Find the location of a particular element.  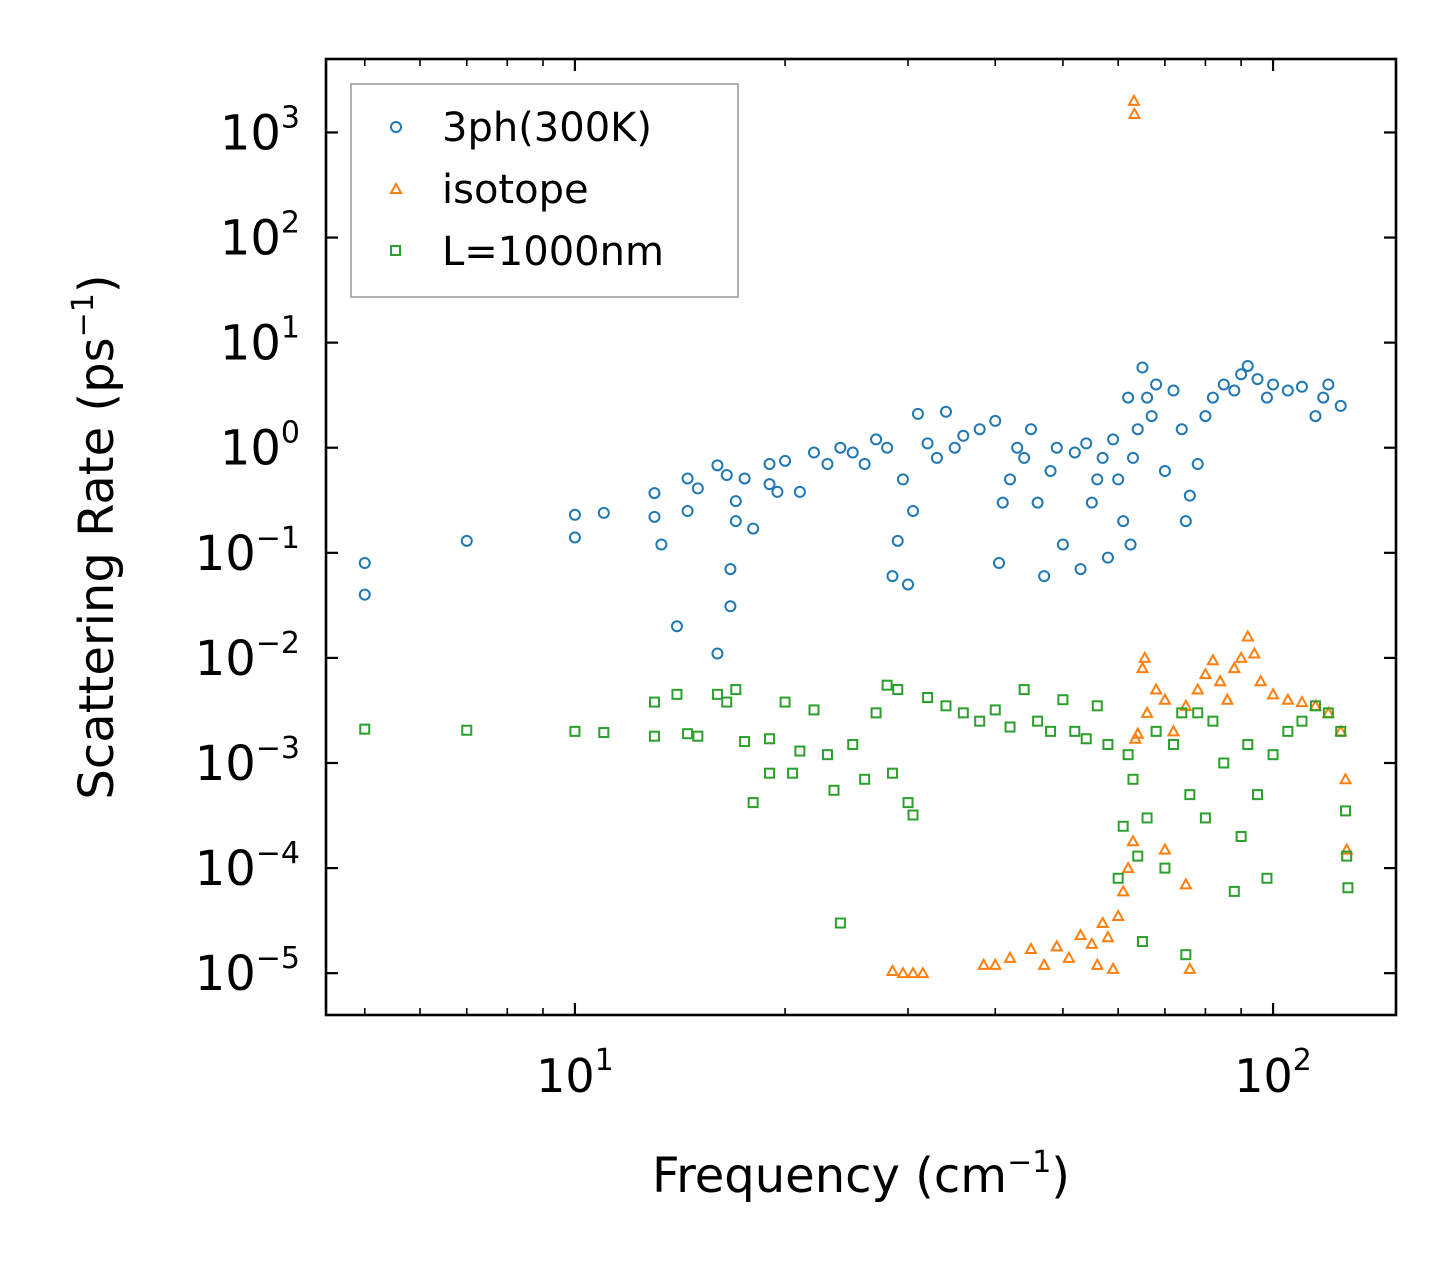

x-tick-labels: 101 102 is located at coordinates (924, 1073).